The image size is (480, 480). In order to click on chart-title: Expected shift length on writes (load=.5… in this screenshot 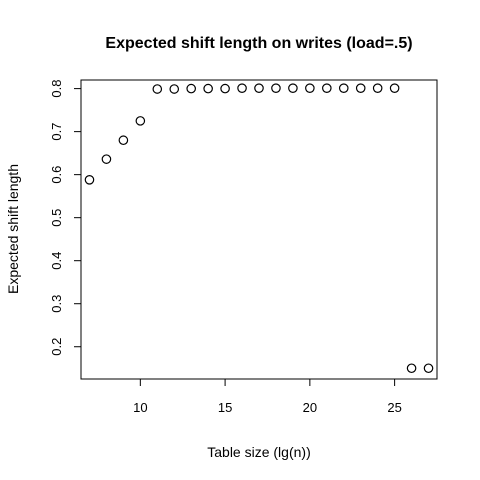, I will do `click(258, 43)`.